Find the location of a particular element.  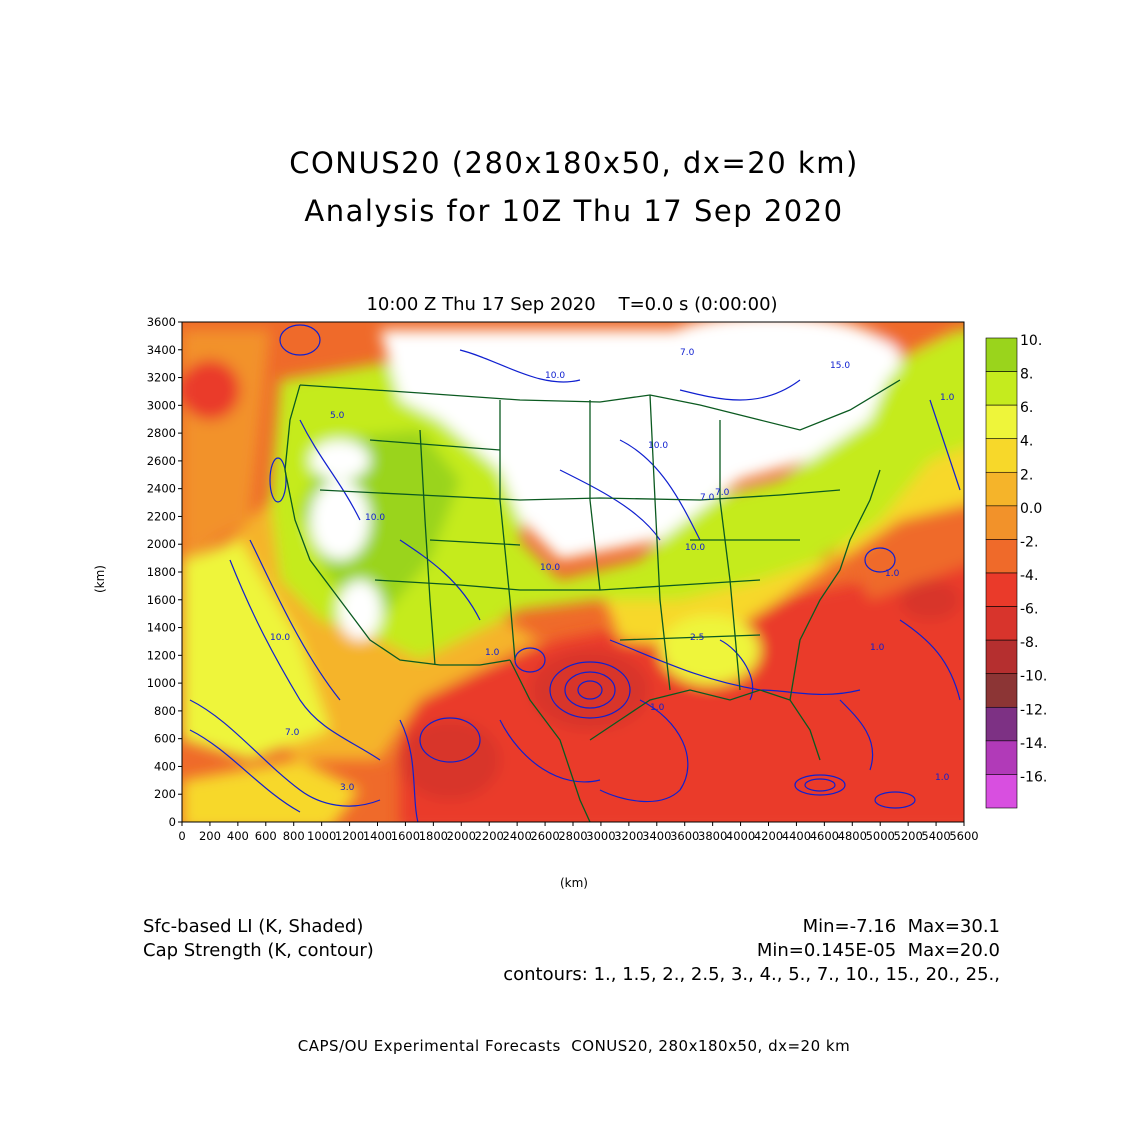

y-axis-label: (km) is located at coordinates (100, 579).